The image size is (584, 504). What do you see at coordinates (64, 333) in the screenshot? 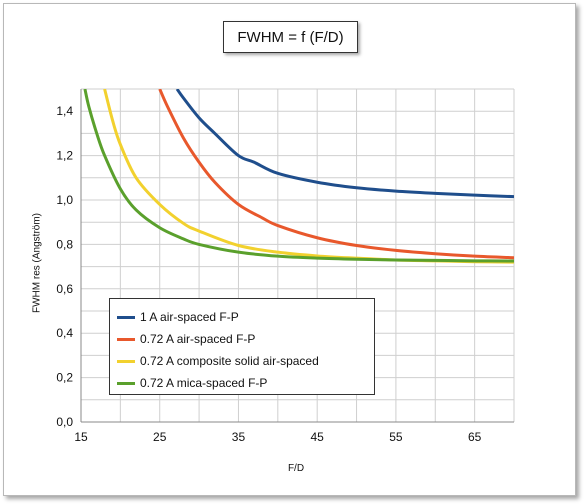
I see `y-tick-label: 0,4` at bounding box center [64, 333].